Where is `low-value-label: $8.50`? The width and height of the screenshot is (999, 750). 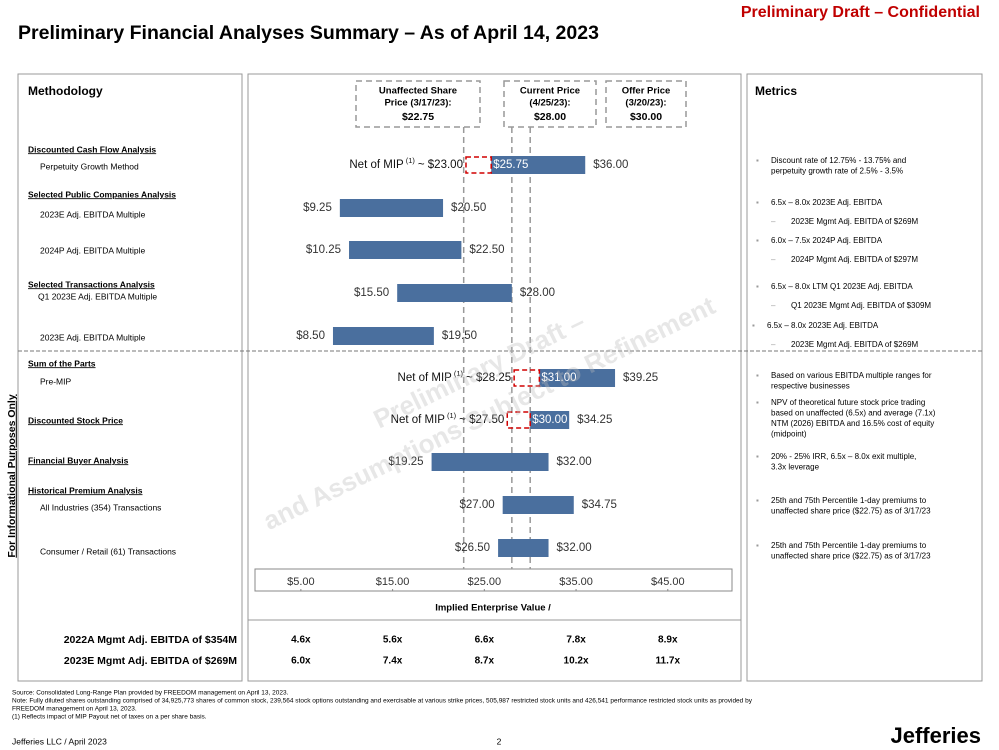 low-value-label: $8.50 is located at coordinates (310, 336).